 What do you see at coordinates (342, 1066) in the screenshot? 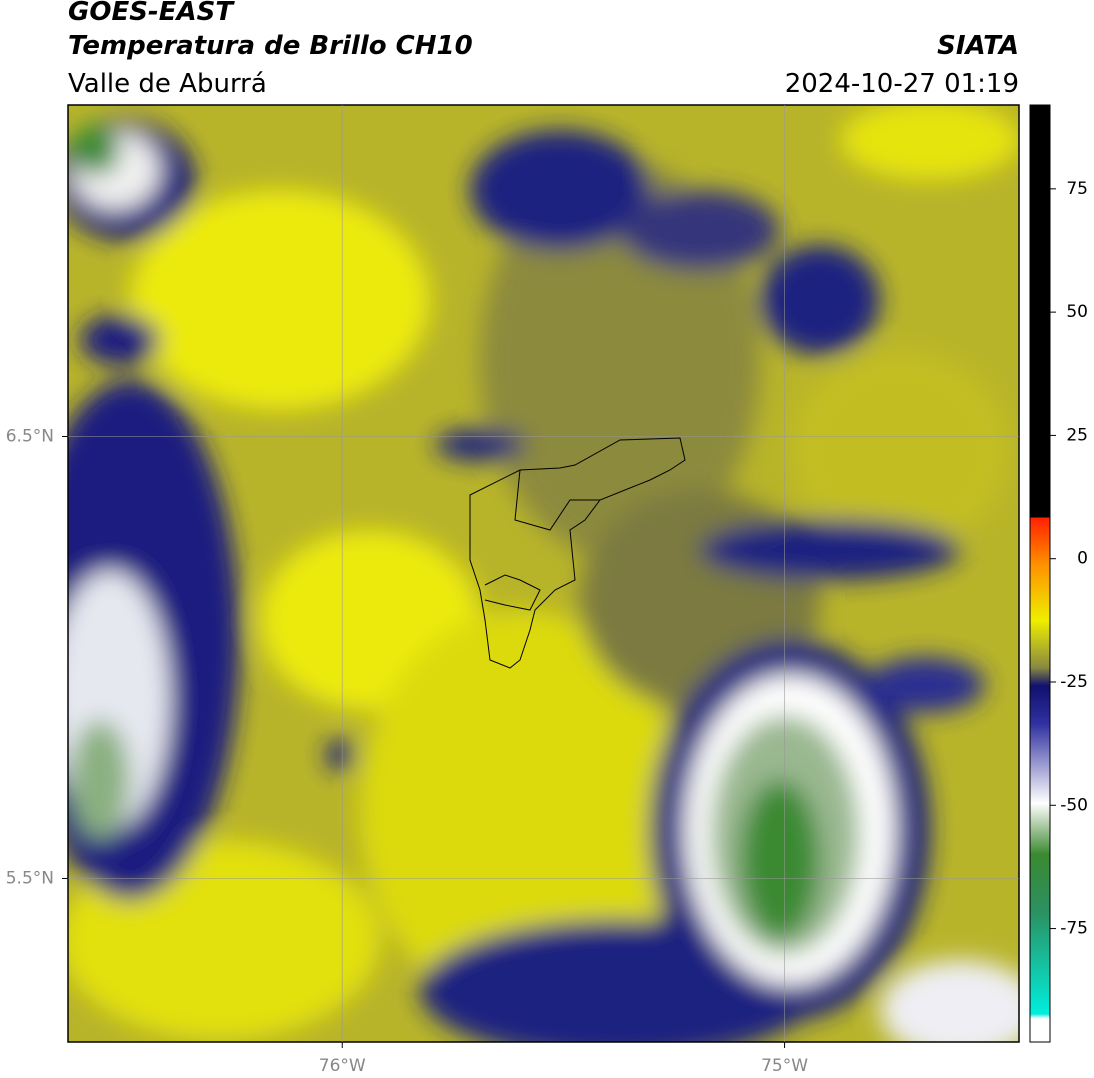
I see `x-tick-label: 76°W` at bounding box center [342, 1066].